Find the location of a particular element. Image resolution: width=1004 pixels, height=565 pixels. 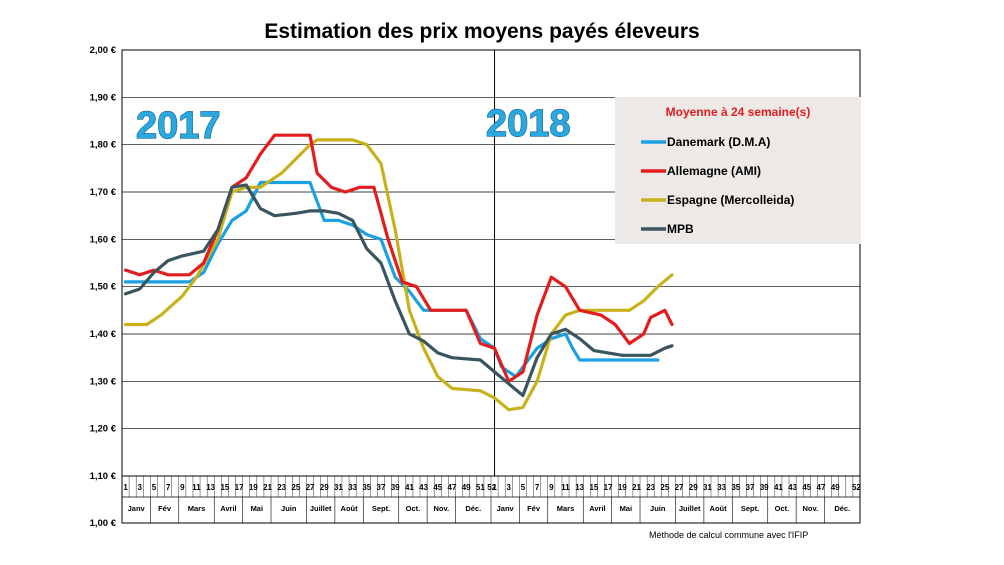

x-tick-label: 3 is located at coordinates (140, 487).